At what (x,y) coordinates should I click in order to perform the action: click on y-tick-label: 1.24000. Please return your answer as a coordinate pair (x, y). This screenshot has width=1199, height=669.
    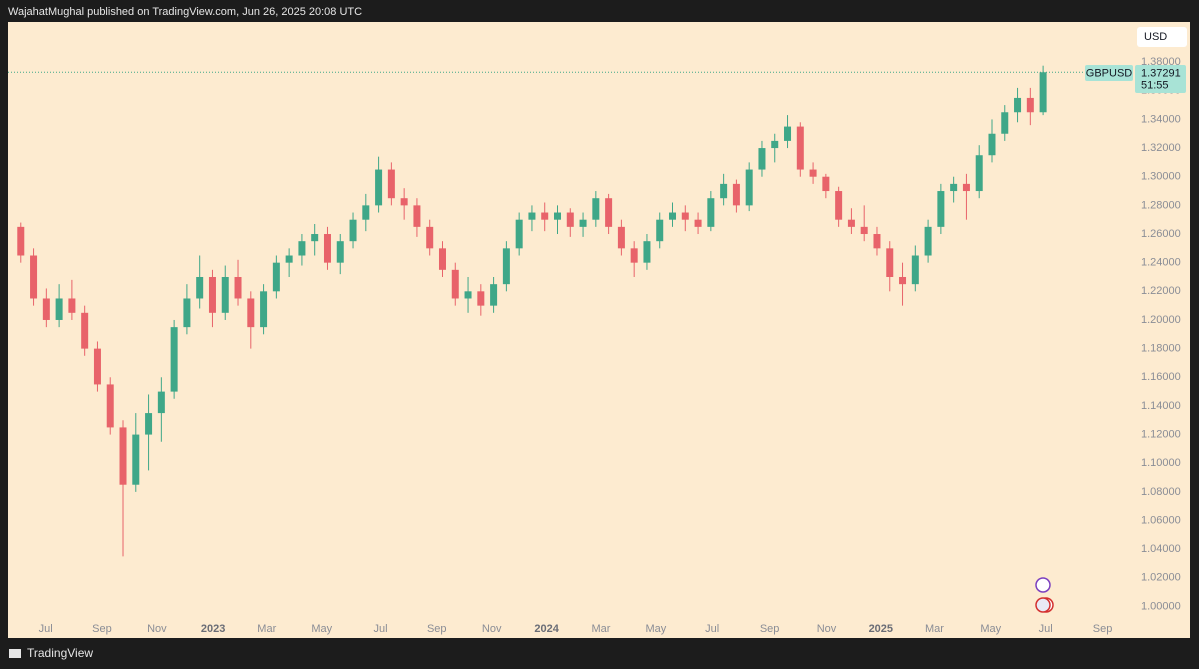
    Looking at the image, I should click on (1161, 263).